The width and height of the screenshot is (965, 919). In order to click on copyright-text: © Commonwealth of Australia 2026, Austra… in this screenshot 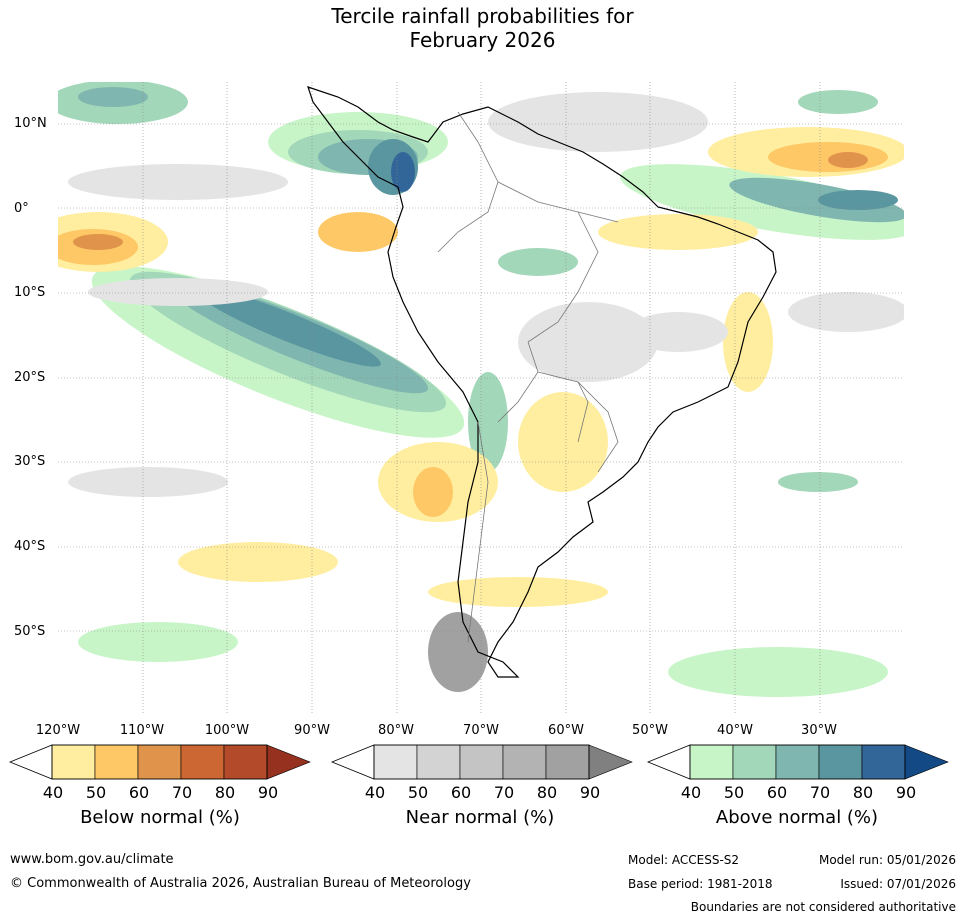, I will do `click(240, 883)`.